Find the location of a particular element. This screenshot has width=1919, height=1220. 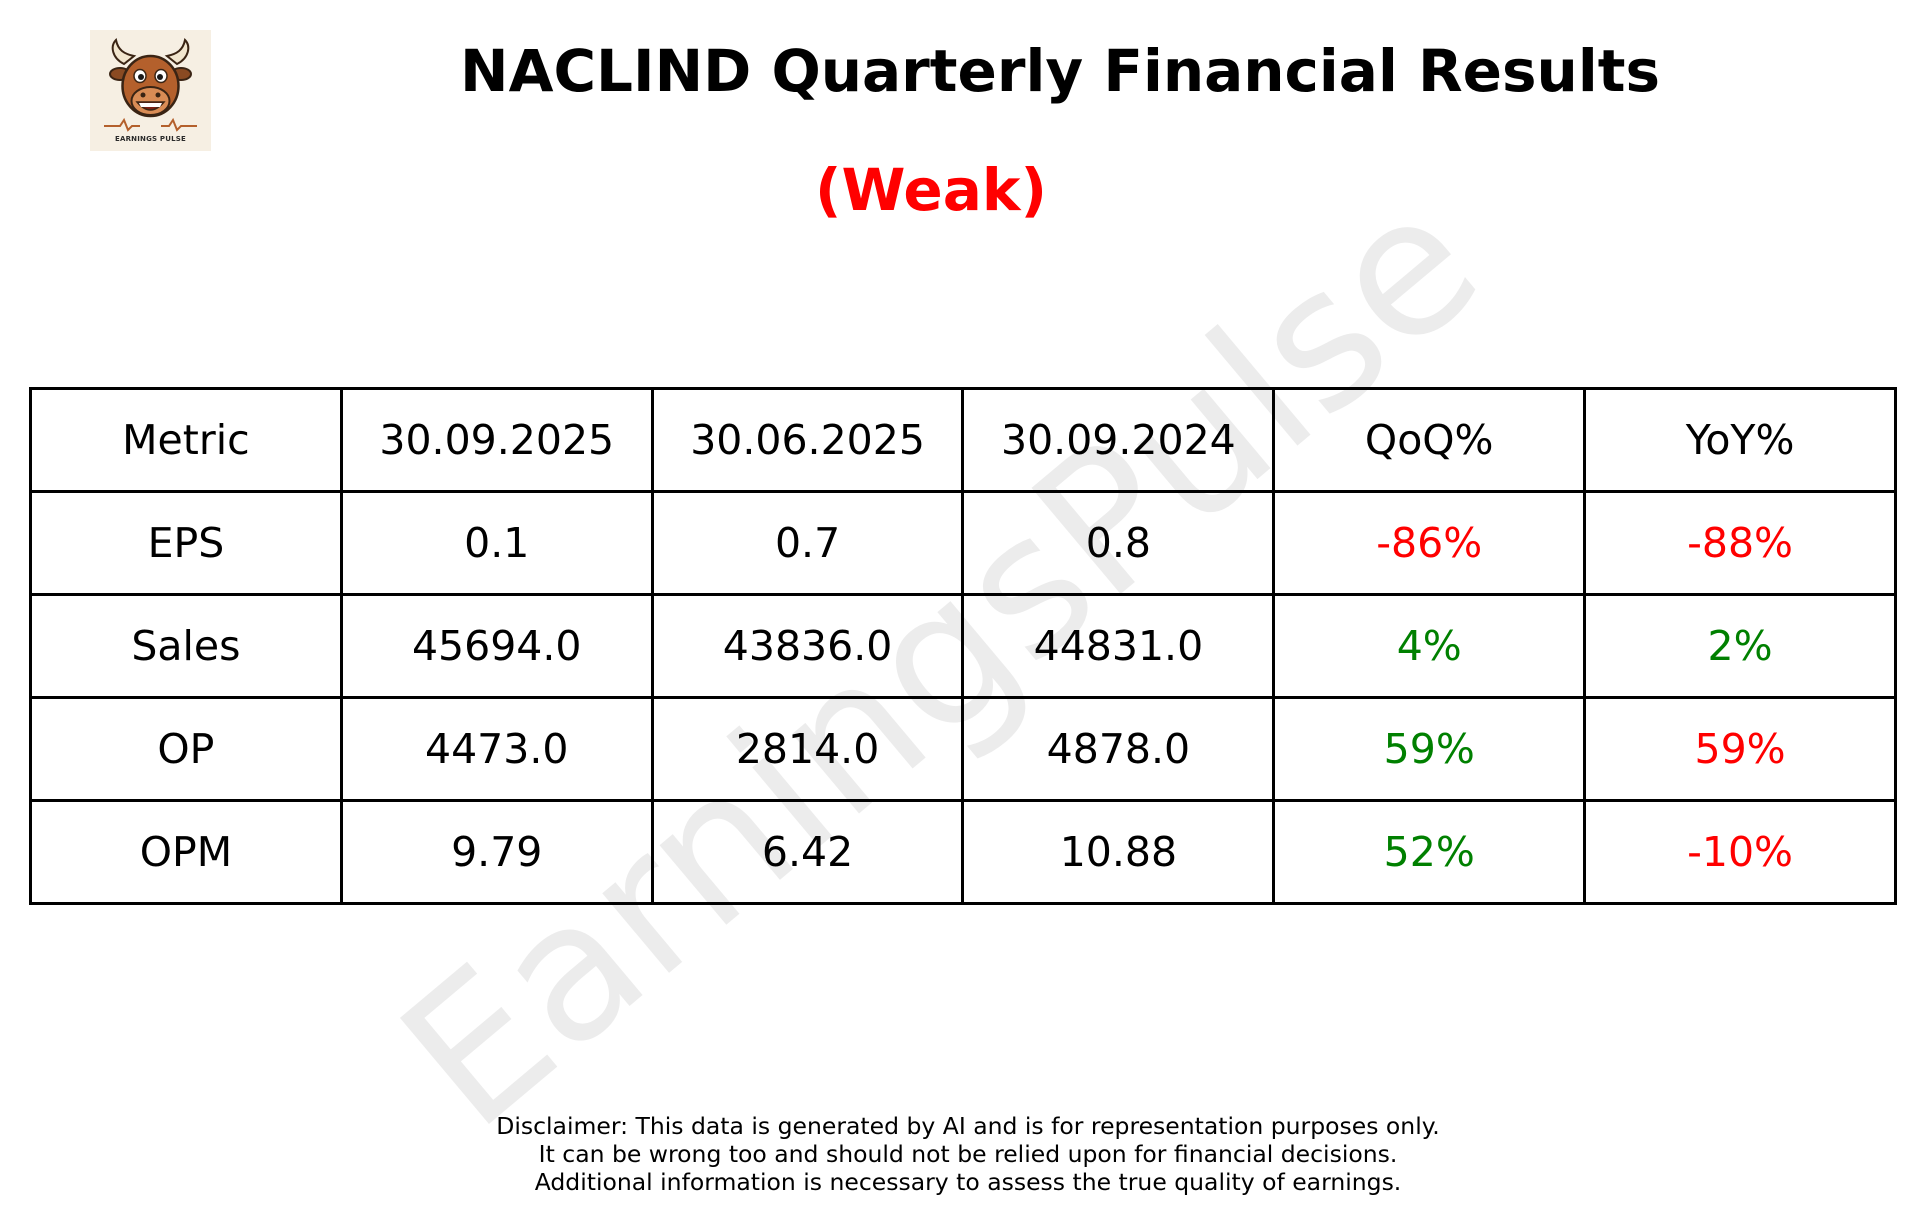

yoy-cell: 59% is located at coordinates (1740, 749).